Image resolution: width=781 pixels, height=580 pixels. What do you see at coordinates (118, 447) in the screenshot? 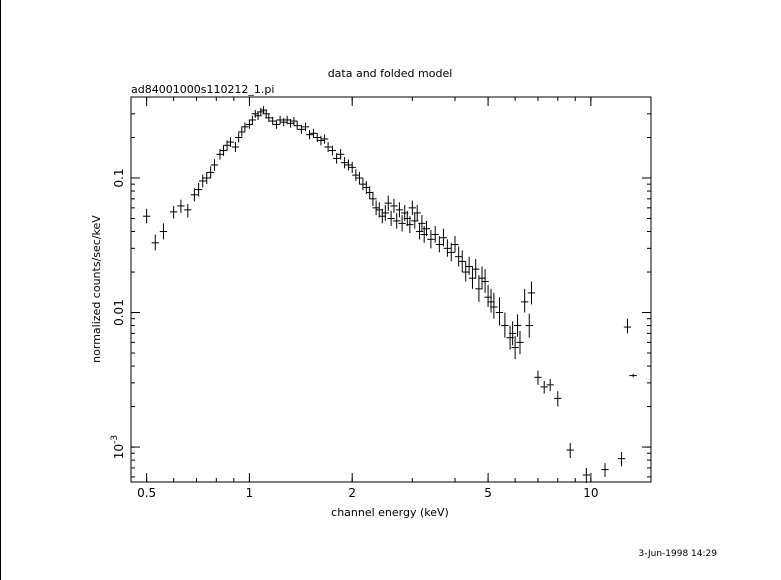
I see `y-tick-label: 10-3` at bounding box center [118, 447].